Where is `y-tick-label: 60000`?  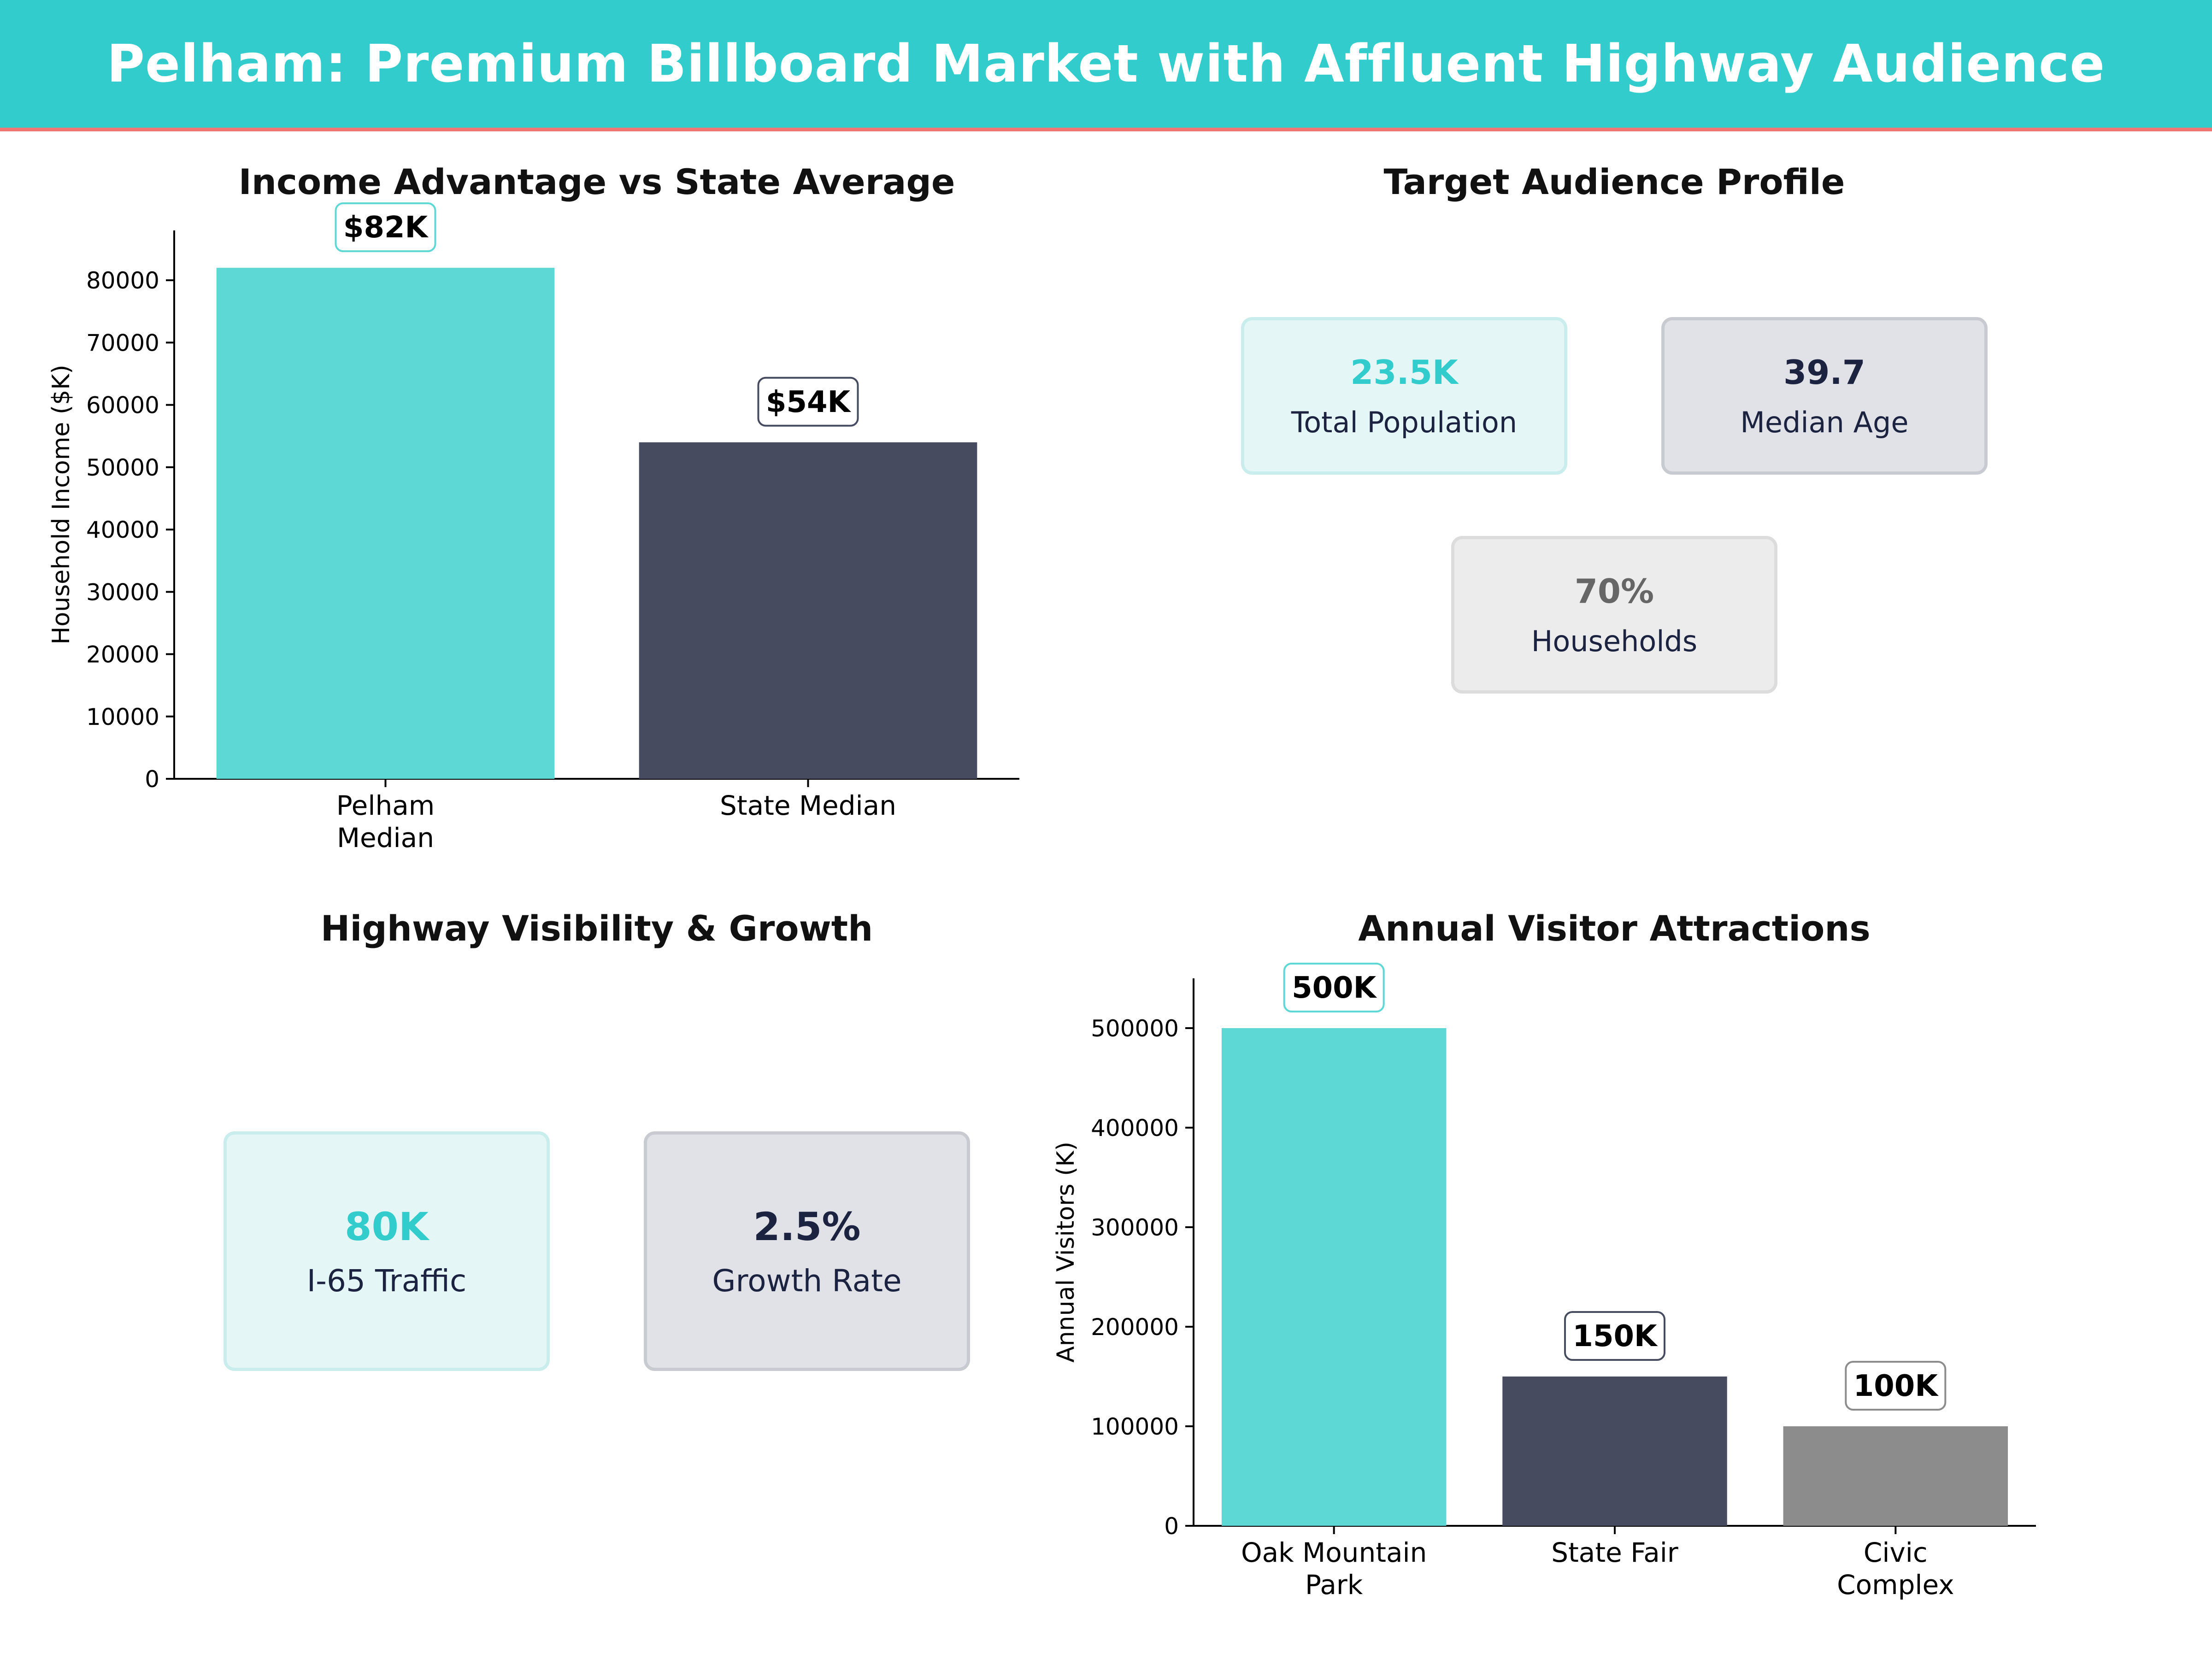 y-tick-label: 60000 is located at coordinates (122, 405).